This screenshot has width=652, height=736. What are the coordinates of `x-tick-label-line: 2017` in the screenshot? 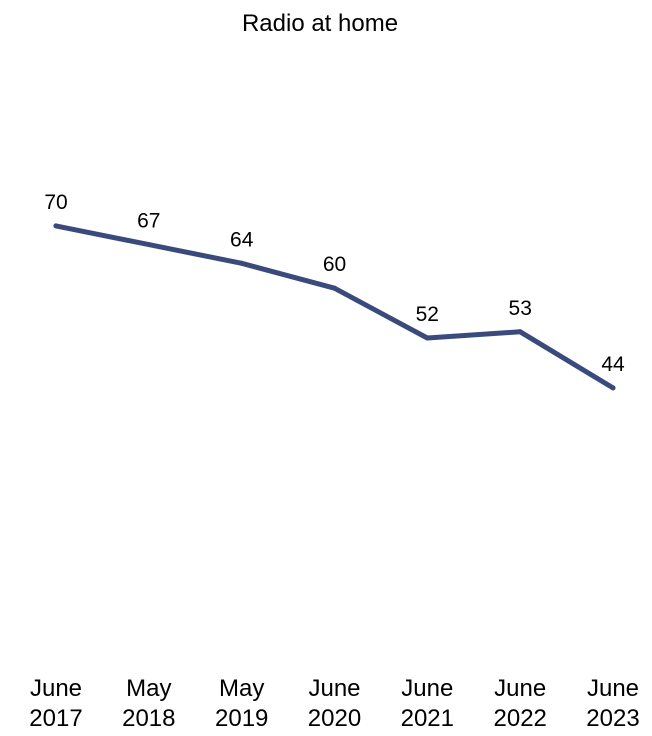 It's located at (55, 718).